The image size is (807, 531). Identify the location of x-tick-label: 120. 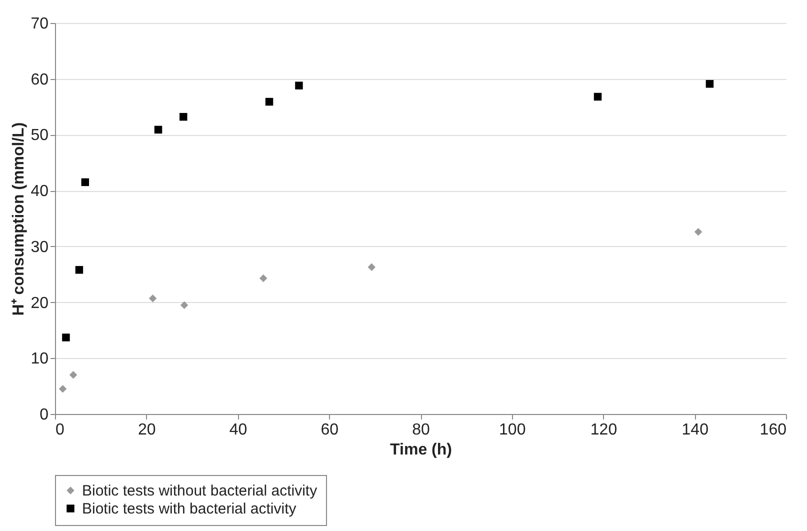
(604, 430).